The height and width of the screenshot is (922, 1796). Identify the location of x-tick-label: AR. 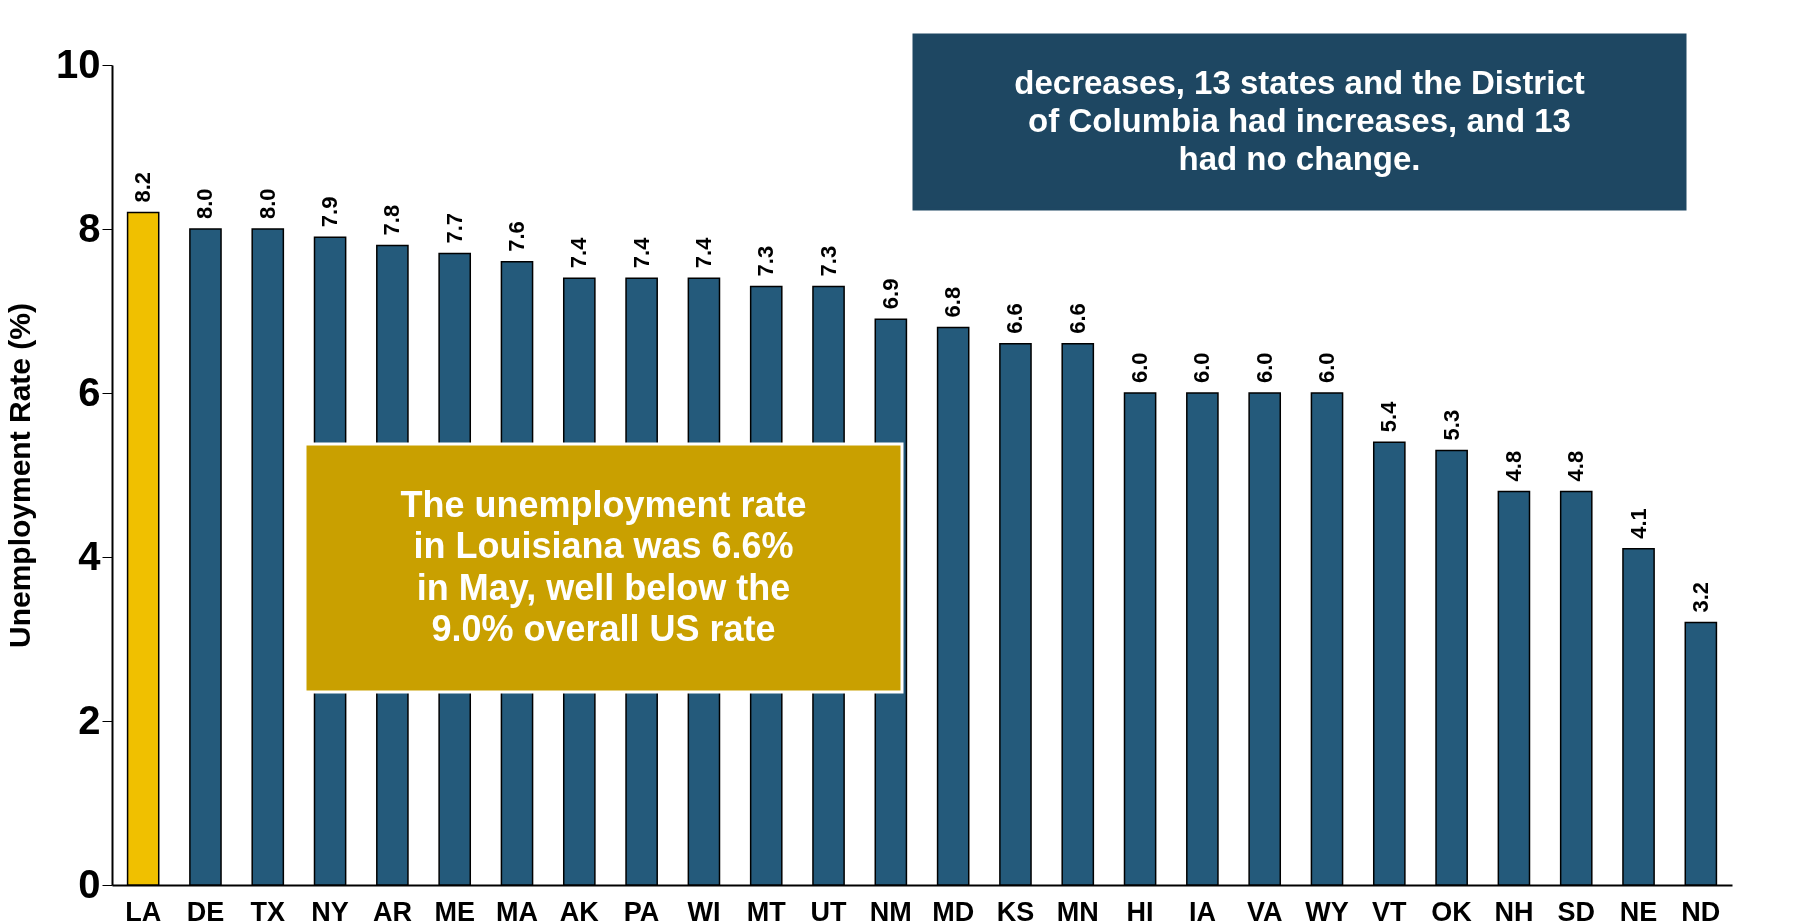
(392, 909).